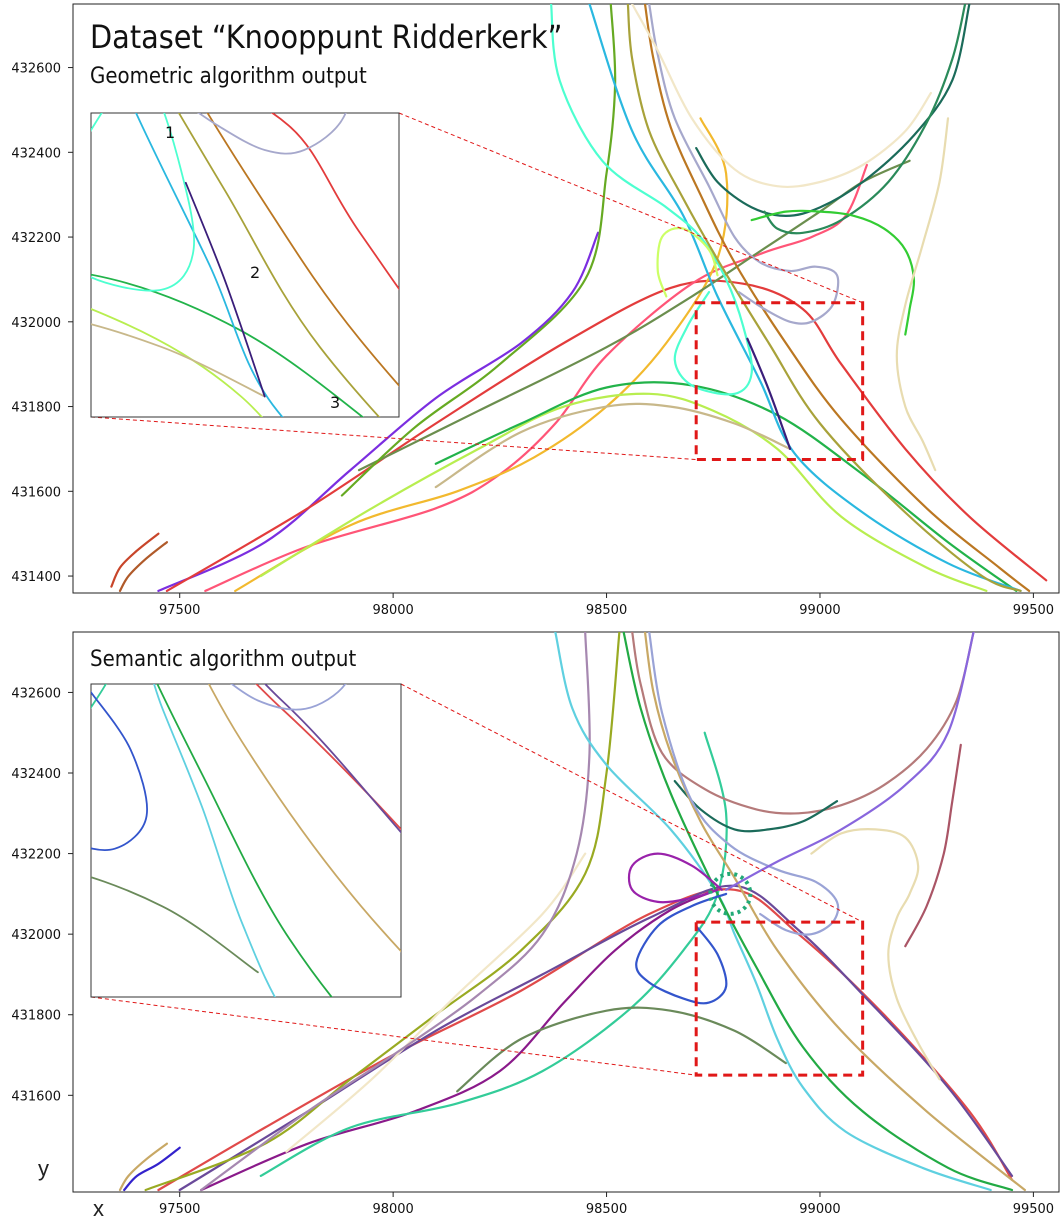 This screenshot has height=1218, width=1062. What do you see at coordinates (606, 1209) in the screenshot?
I see `semantic-x-tick-label: 98500` at bounding box center [606, 1209].